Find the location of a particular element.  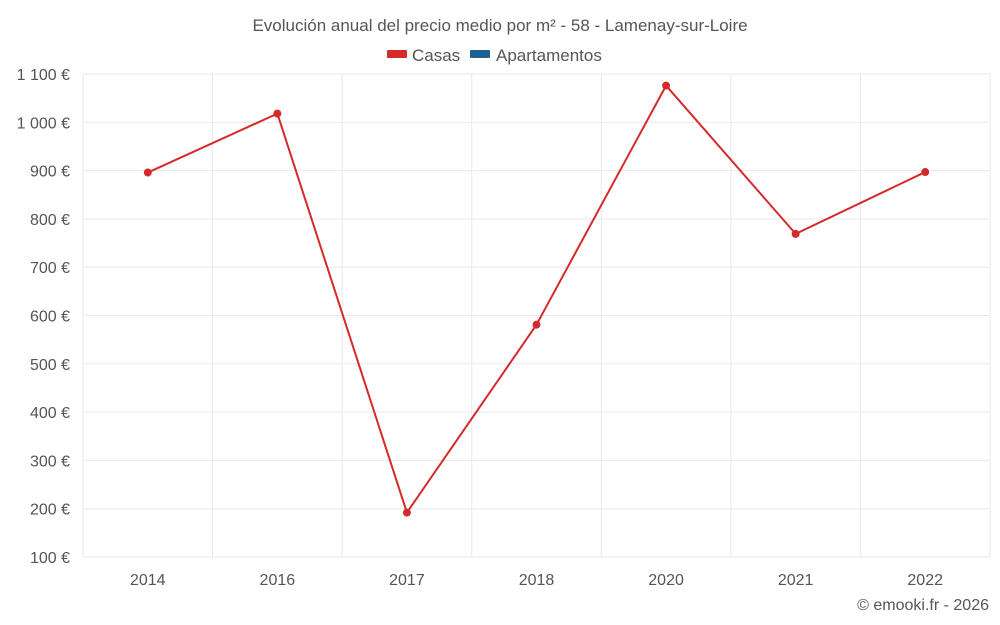

legend-item-apartamentos: Apartamentos is located at coordinates (536, 55).